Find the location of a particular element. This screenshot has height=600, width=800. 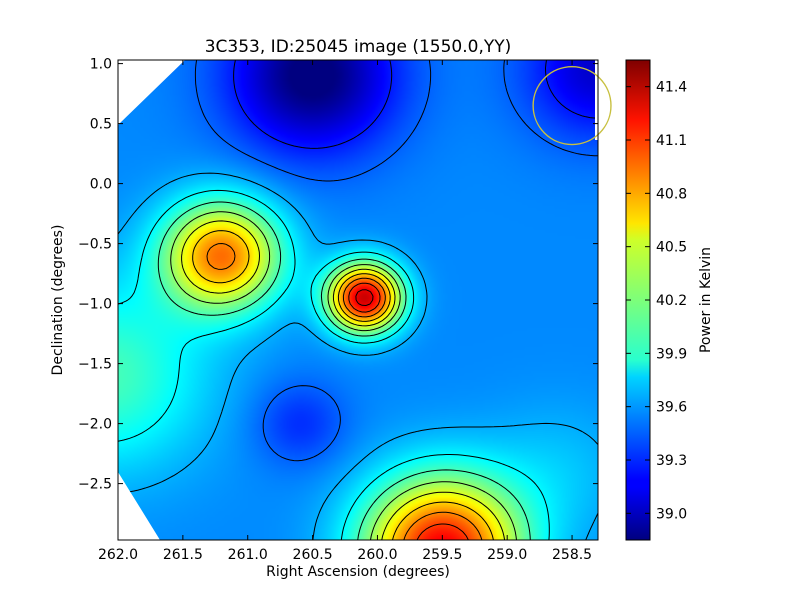

x-tick-label: 261.0 is located at coordinates (248, 555).